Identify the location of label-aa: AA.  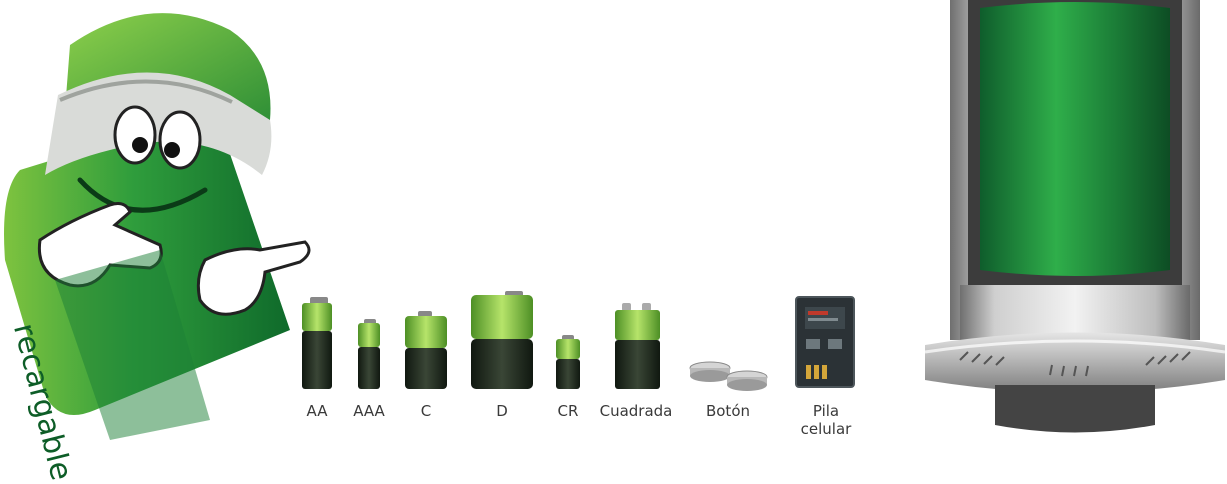
(317, 411).